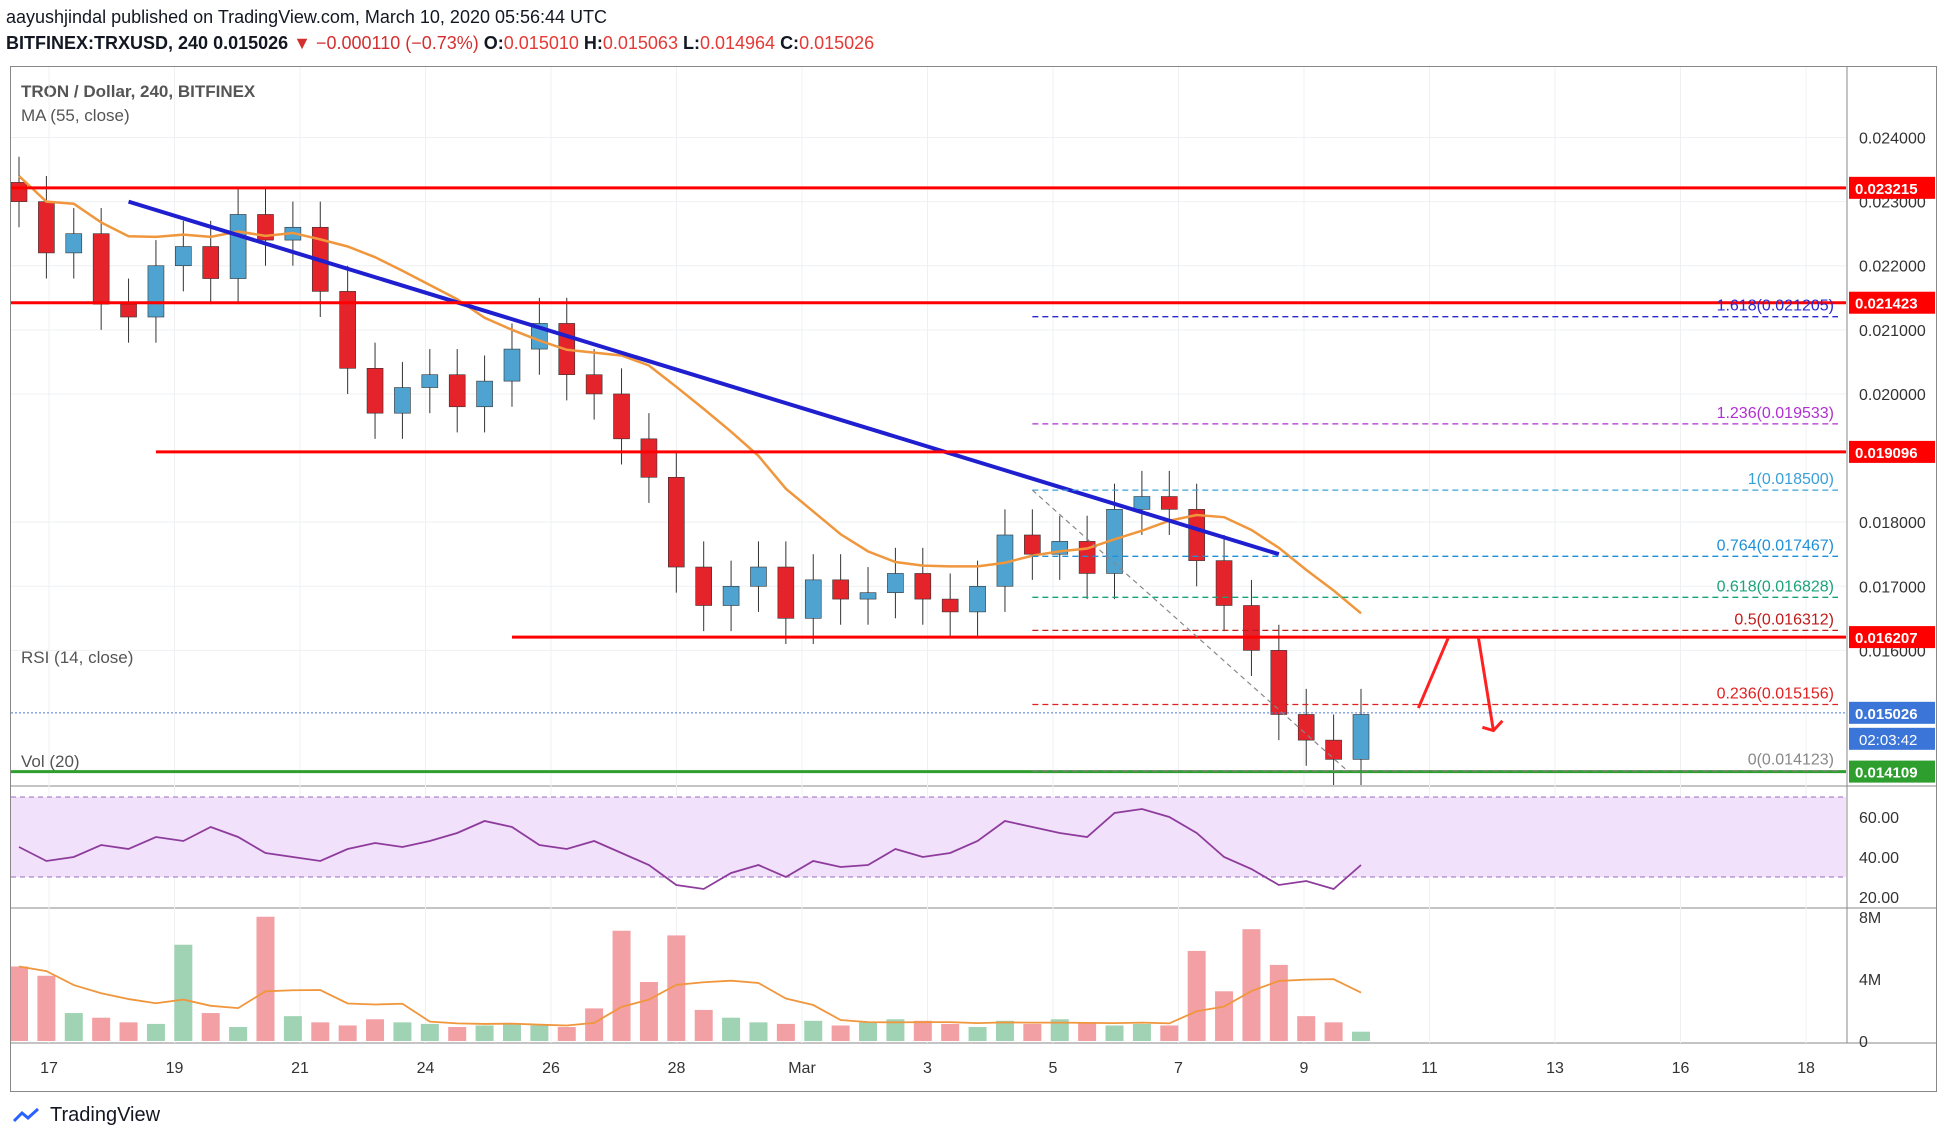  Describe the element at coordinates (1791, 479) in the screenshot. I see `fib-level-label: 1(0.018500)` at that location.